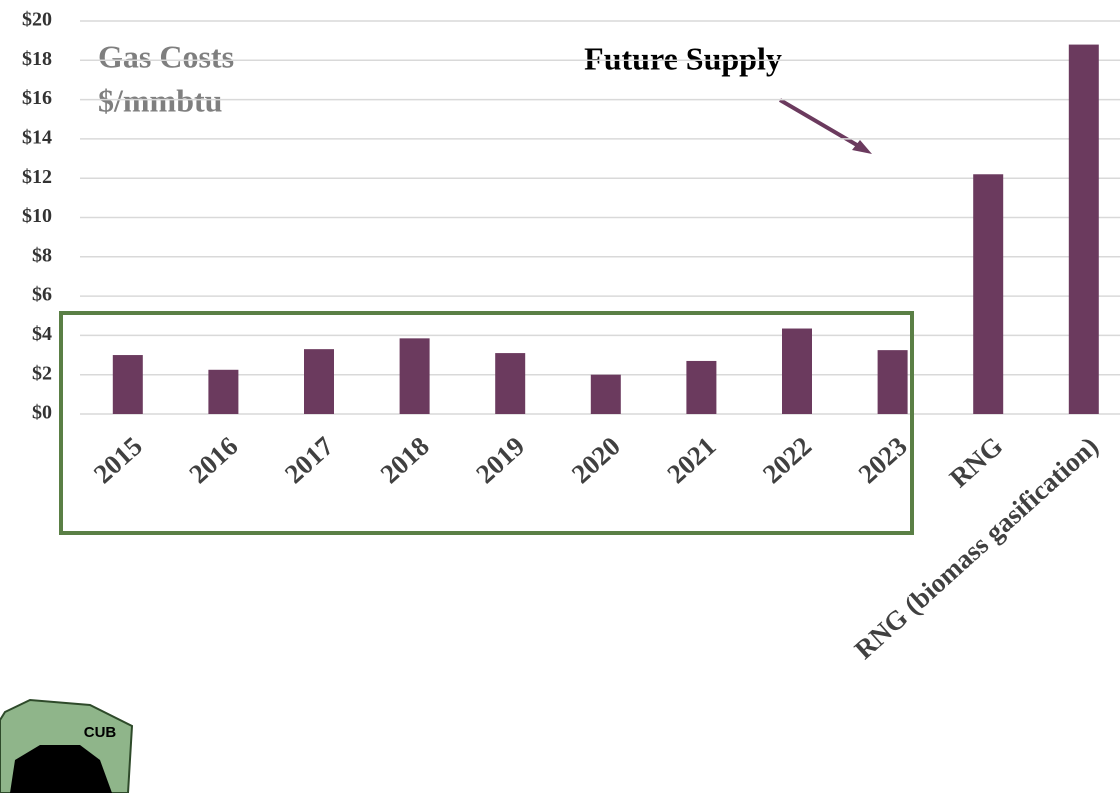 The height and width of the screenshot is (793, 1120). I want to click on x-tick-label: 2023, so click(883, 460).